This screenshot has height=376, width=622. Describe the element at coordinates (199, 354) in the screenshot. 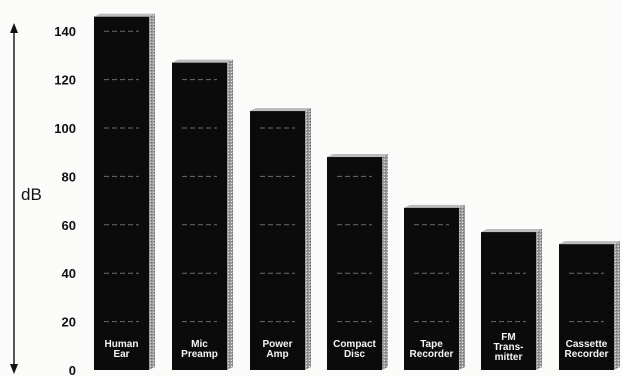

I see `bar-label: Preamp` at that location.